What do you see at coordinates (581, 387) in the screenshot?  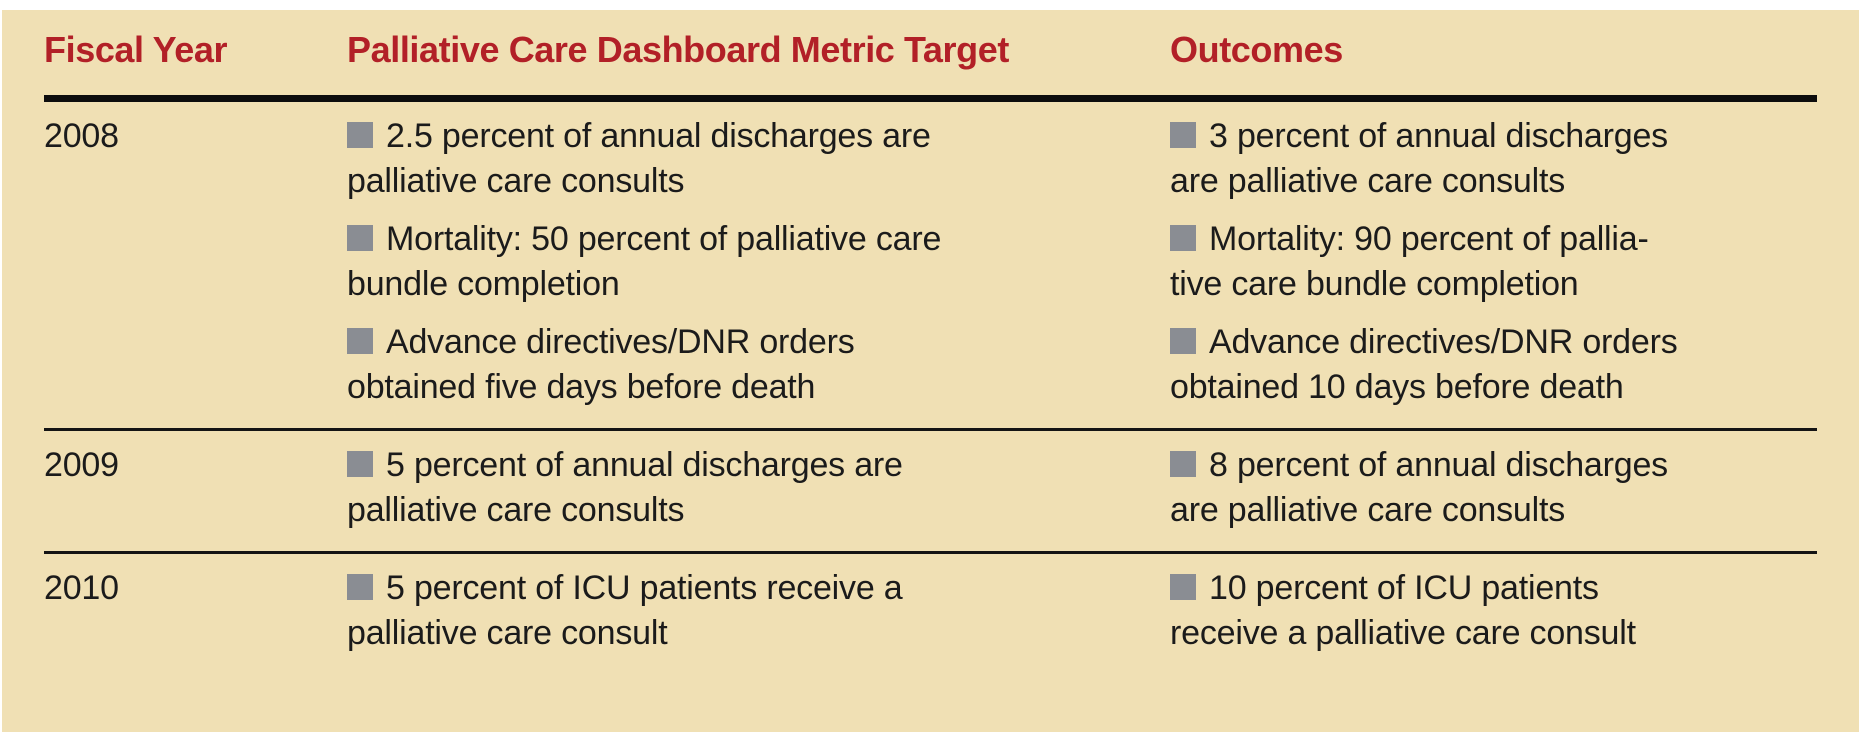 I see `bullet-text: obtained five days before death` at bounding box center [581, 387].